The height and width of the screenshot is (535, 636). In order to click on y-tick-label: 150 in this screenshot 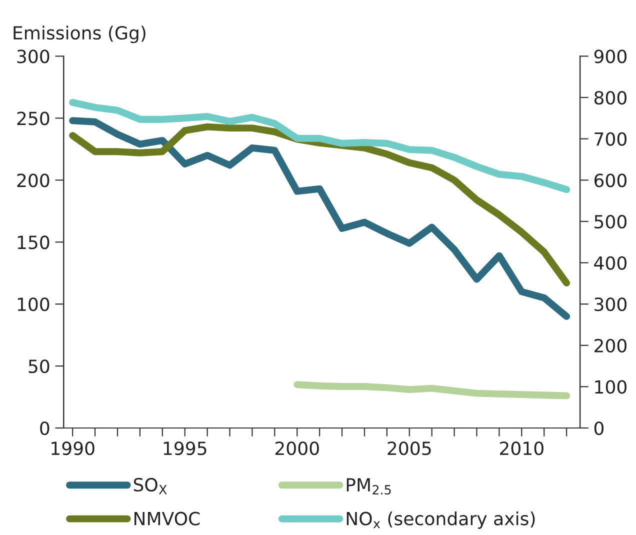, I will do `click(34, 243)`.